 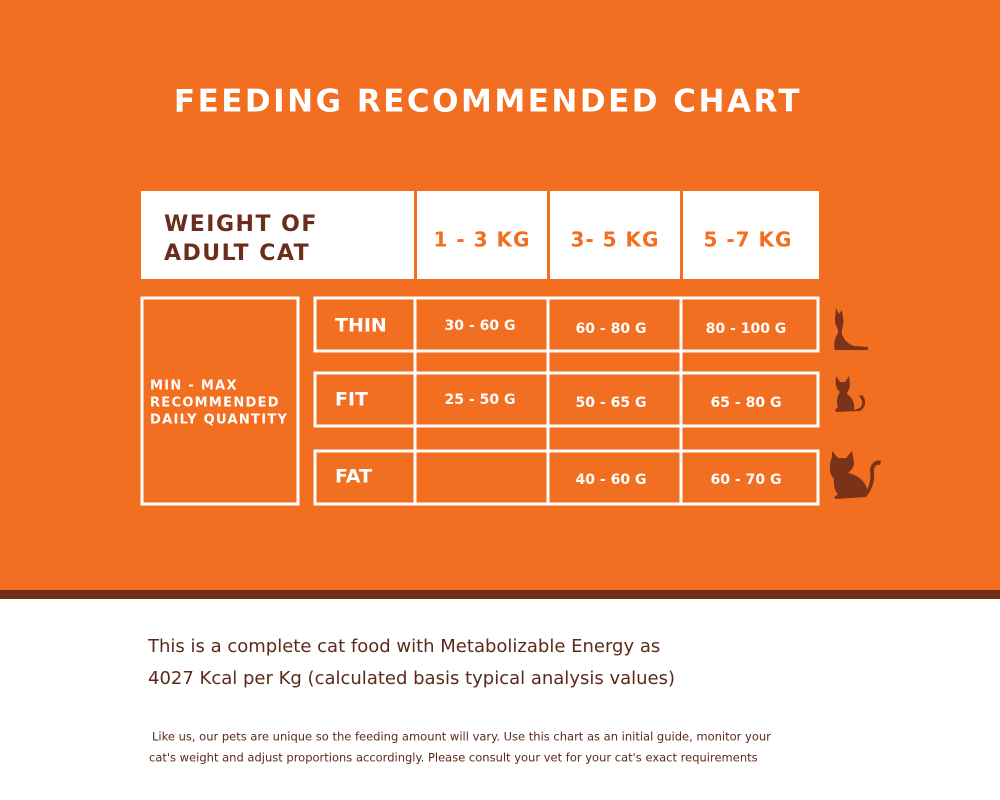 What do you see at coordinates (194, 386) in the screenshot?
I see `group-label: MIN - MAX` at bounding box center [194, 386].